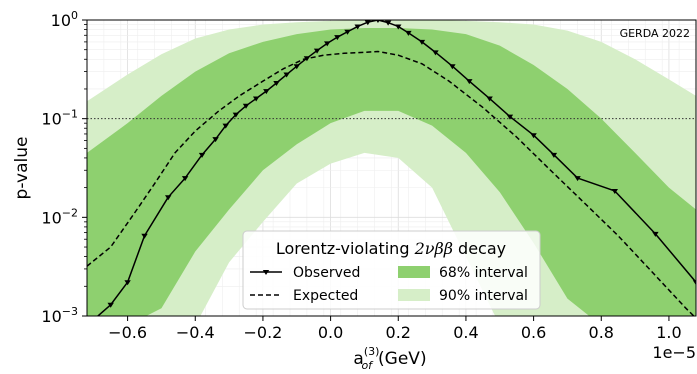  What do you see at coordinates (22, 168) in the screenshot?
I see `y-axis-label: p-value` at bounding box center [22, 168].